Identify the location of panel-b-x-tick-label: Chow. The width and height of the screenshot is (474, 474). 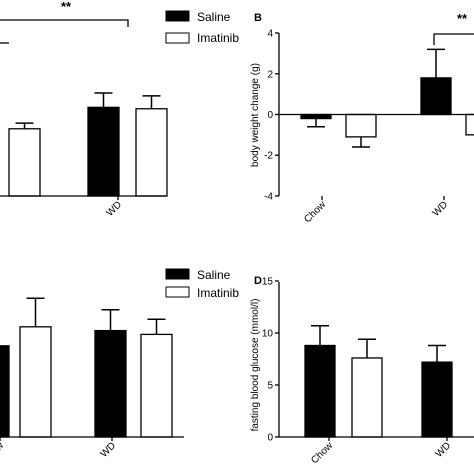
(315, 212).